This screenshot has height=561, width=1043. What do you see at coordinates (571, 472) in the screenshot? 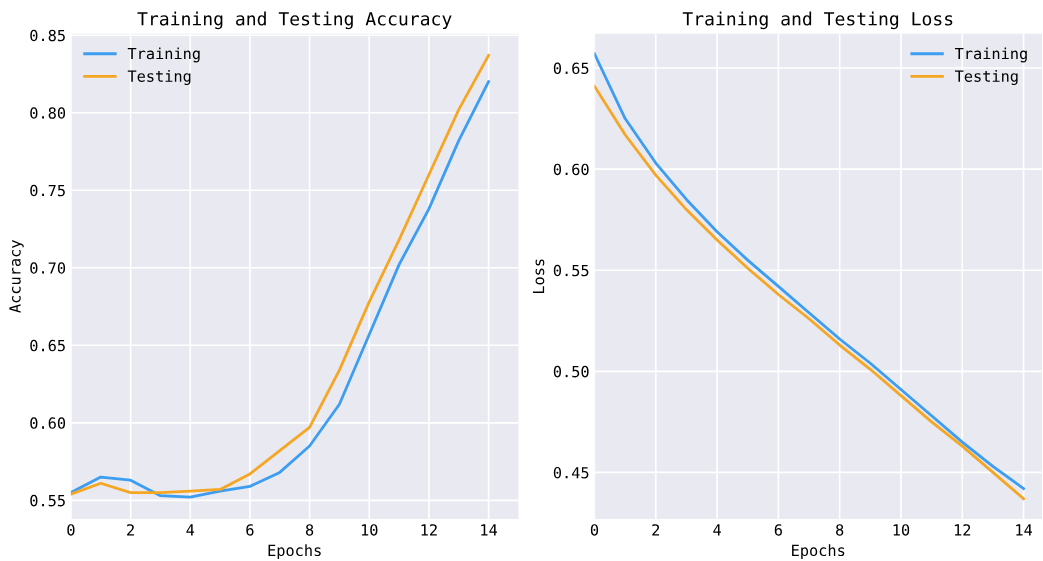
I see `y-tick-label: 0.45` at bounding box center [571, 472].